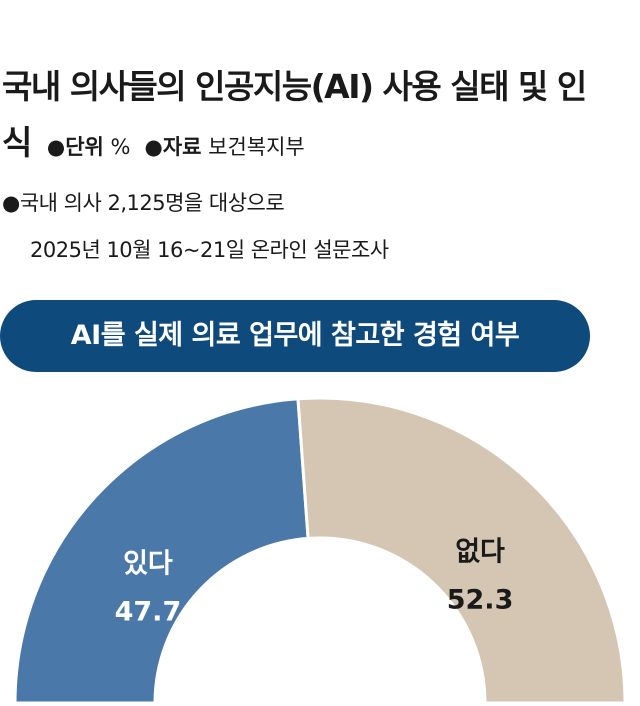 The width and height of the screenshot is (640, 706). Describe the element at coordinates (480, 599) in the screenshot. I see `value-label: 52.3` at that location.